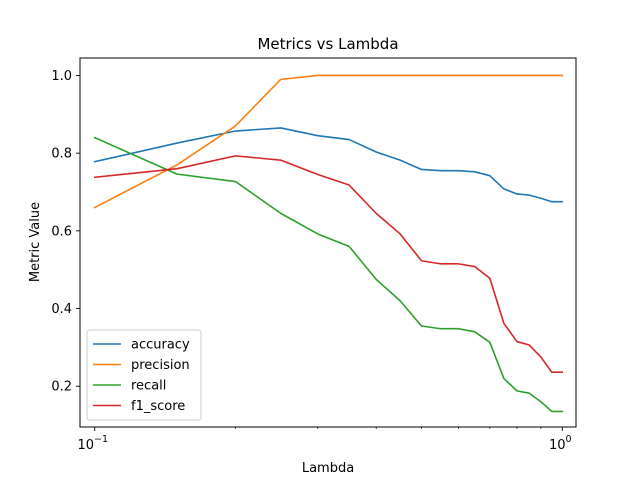 The height and width of the screenshot is (480, 640). What do you see at coordinates (101, 439) in the screenshot?
I see `x-tick-label-exponent: −1` at bounding box center [101, 439].